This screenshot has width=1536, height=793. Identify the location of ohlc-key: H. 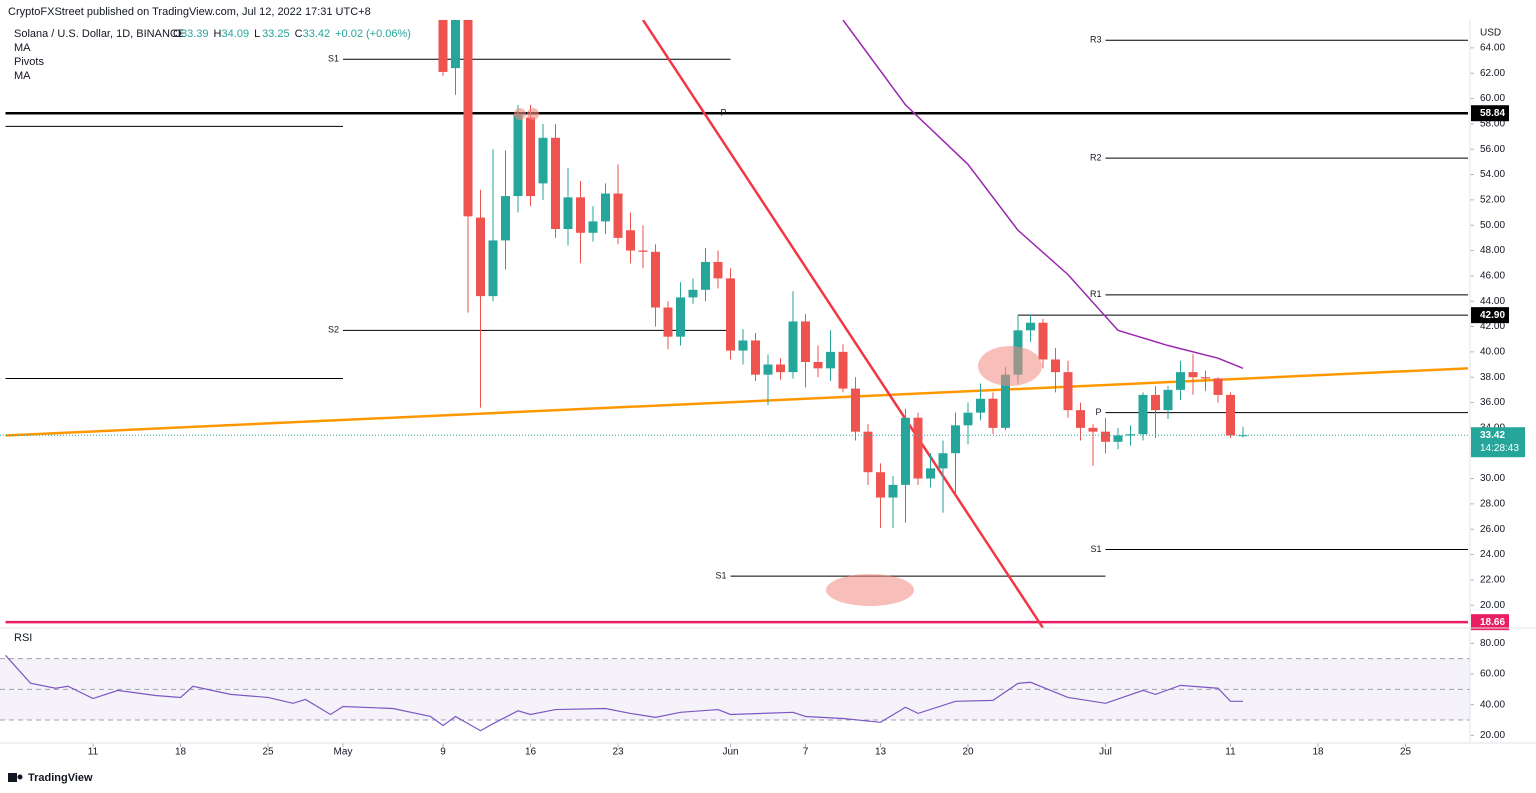
(218, 34).